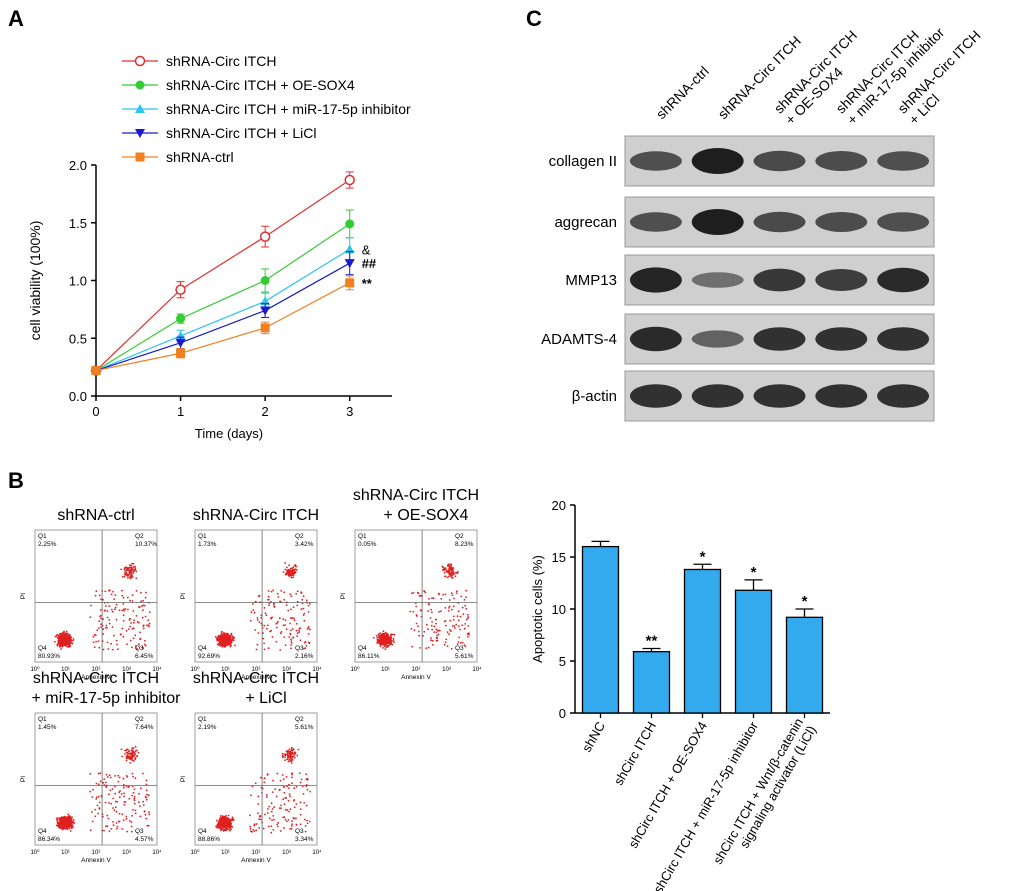 The image size is (1020, 891). What do you see at coordinates (35, 281) in the screenshot?
I see `y-axis-label: cell viability (100%)` at bounding box center [35, 281].